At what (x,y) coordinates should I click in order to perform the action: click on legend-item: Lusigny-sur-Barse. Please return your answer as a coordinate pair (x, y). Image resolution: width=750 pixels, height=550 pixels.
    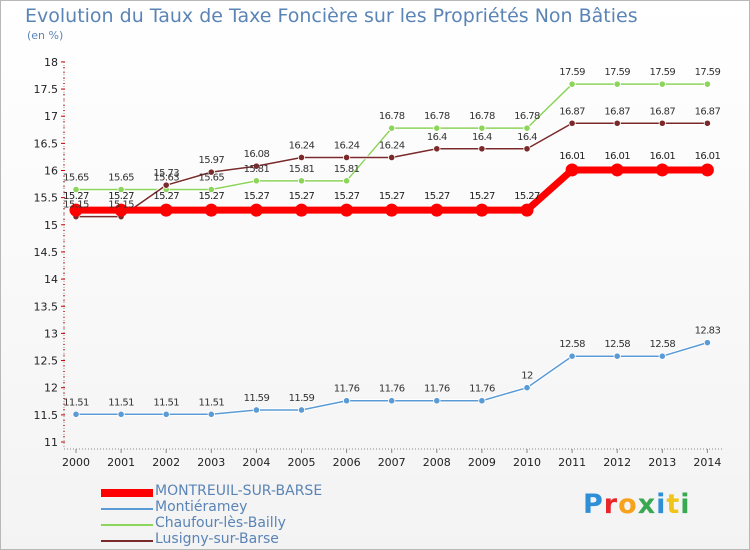
    Looking at the image, I should click on (251, 540).